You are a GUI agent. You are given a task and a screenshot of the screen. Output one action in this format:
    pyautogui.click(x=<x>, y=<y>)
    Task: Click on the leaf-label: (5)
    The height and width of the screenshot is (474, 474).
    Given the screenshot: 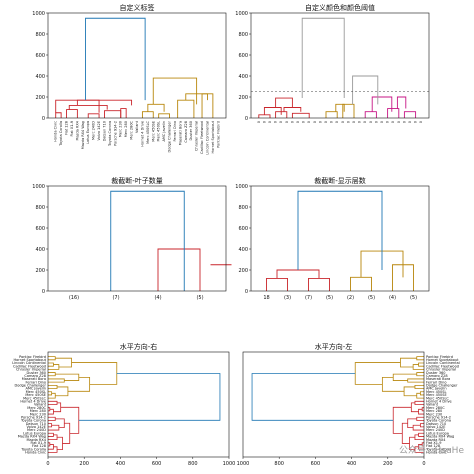 What is the action you would take?
    pyautogui.click(x=413, y=298)
    